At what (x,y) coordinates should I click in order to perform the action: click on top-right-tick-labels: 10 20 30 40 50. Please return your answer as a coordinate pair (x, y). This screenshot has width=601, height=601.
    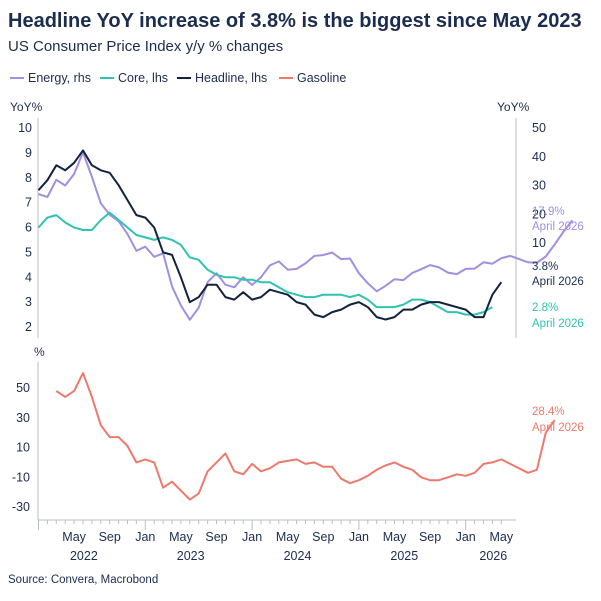
    Looking at the image, I should click on (539, 185).